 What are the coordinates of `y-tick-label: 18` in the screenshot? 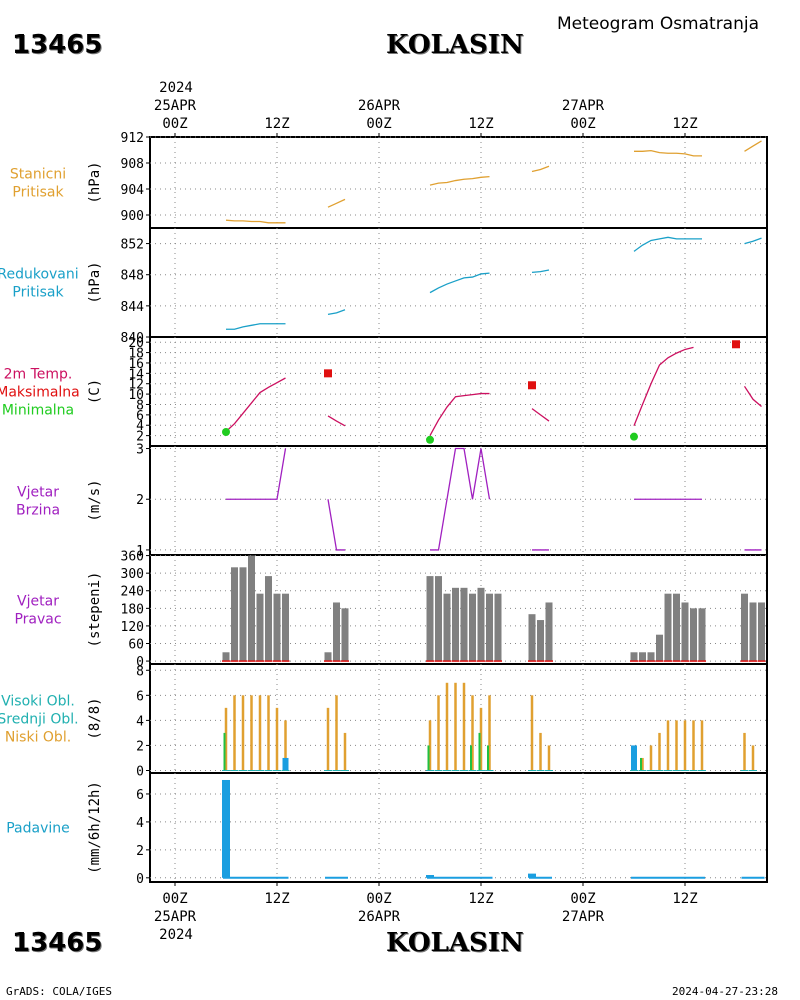 It's located at (136, 354).